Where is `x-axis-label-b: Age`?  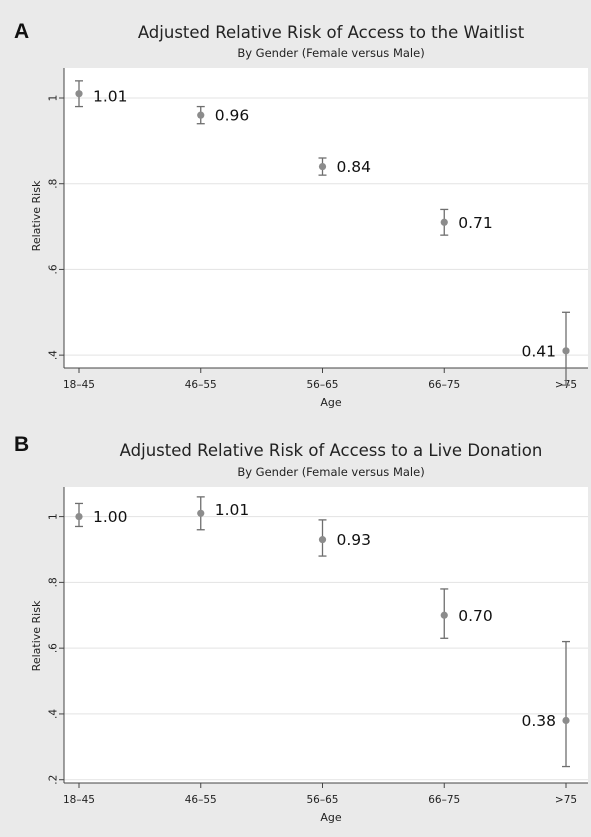 x-axis-label-b: Age is located at coordinates (331, 817).